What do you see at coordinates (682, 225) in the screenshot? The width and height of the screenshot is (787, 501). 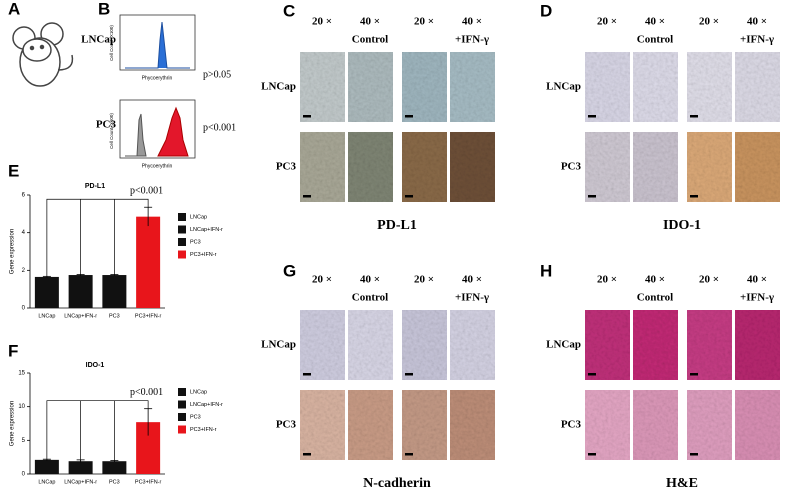 I see `stain-label: IDO-1` at bounding box center [682, 225].